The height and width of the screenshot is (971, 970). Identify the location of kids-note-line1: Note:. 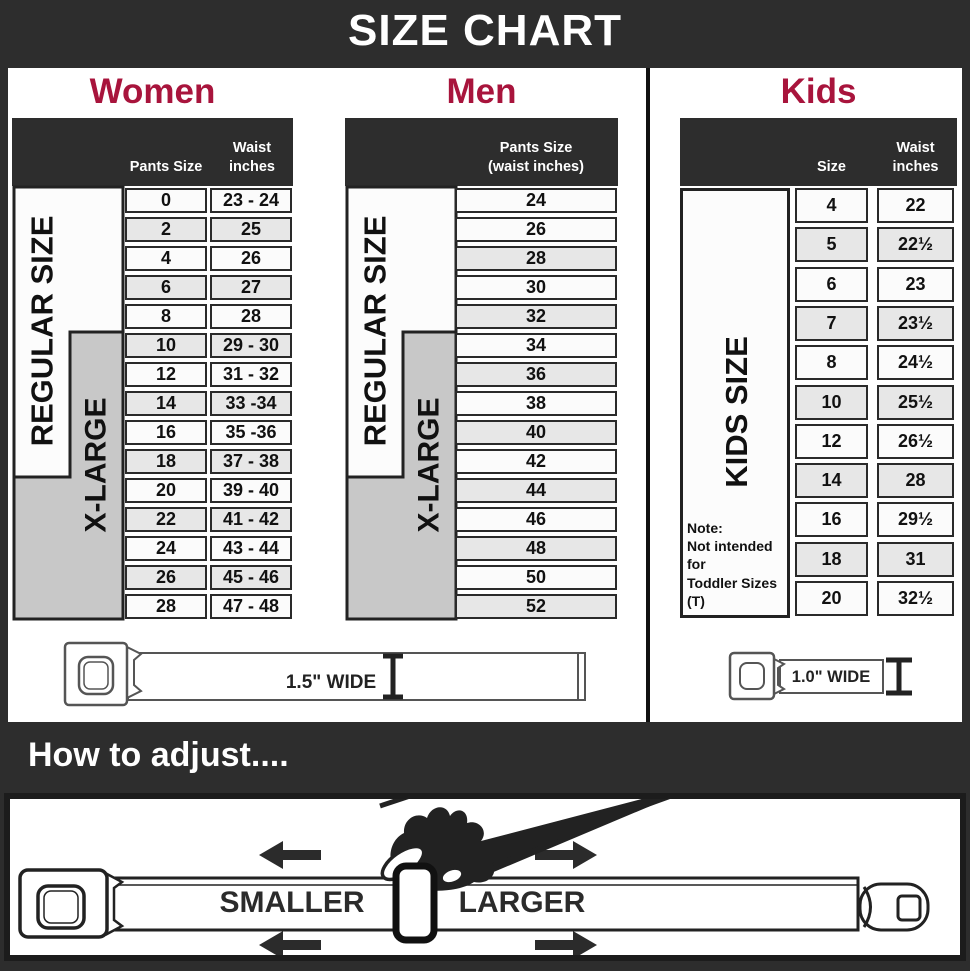
(705, 528).